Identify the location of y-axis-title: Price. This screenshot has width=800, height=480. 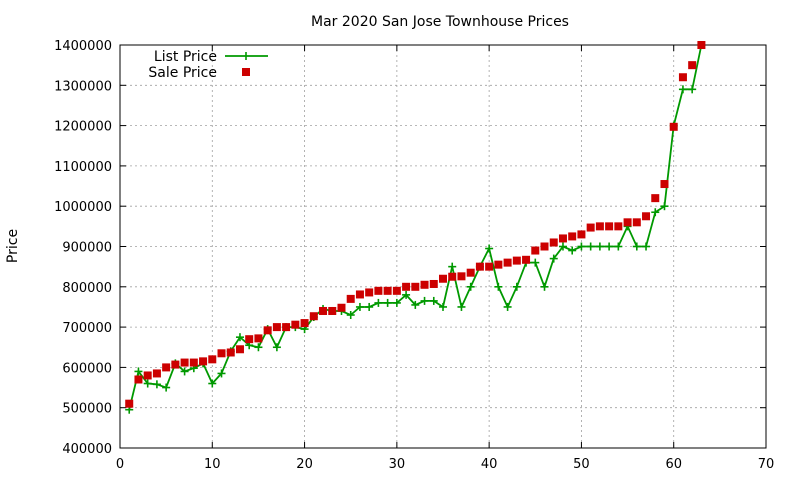
(13, 246).